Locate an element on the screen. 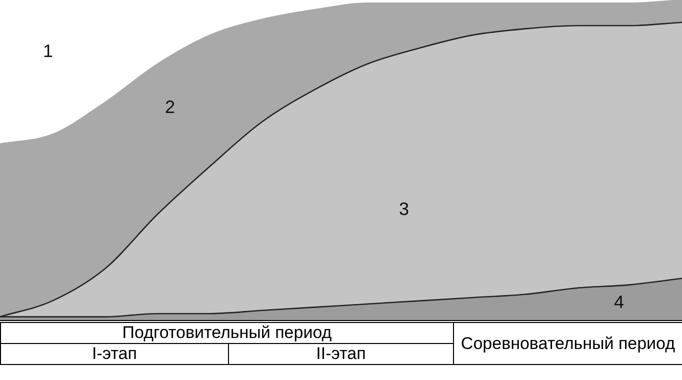  text: II-этап is located at coordinates (341, 354).